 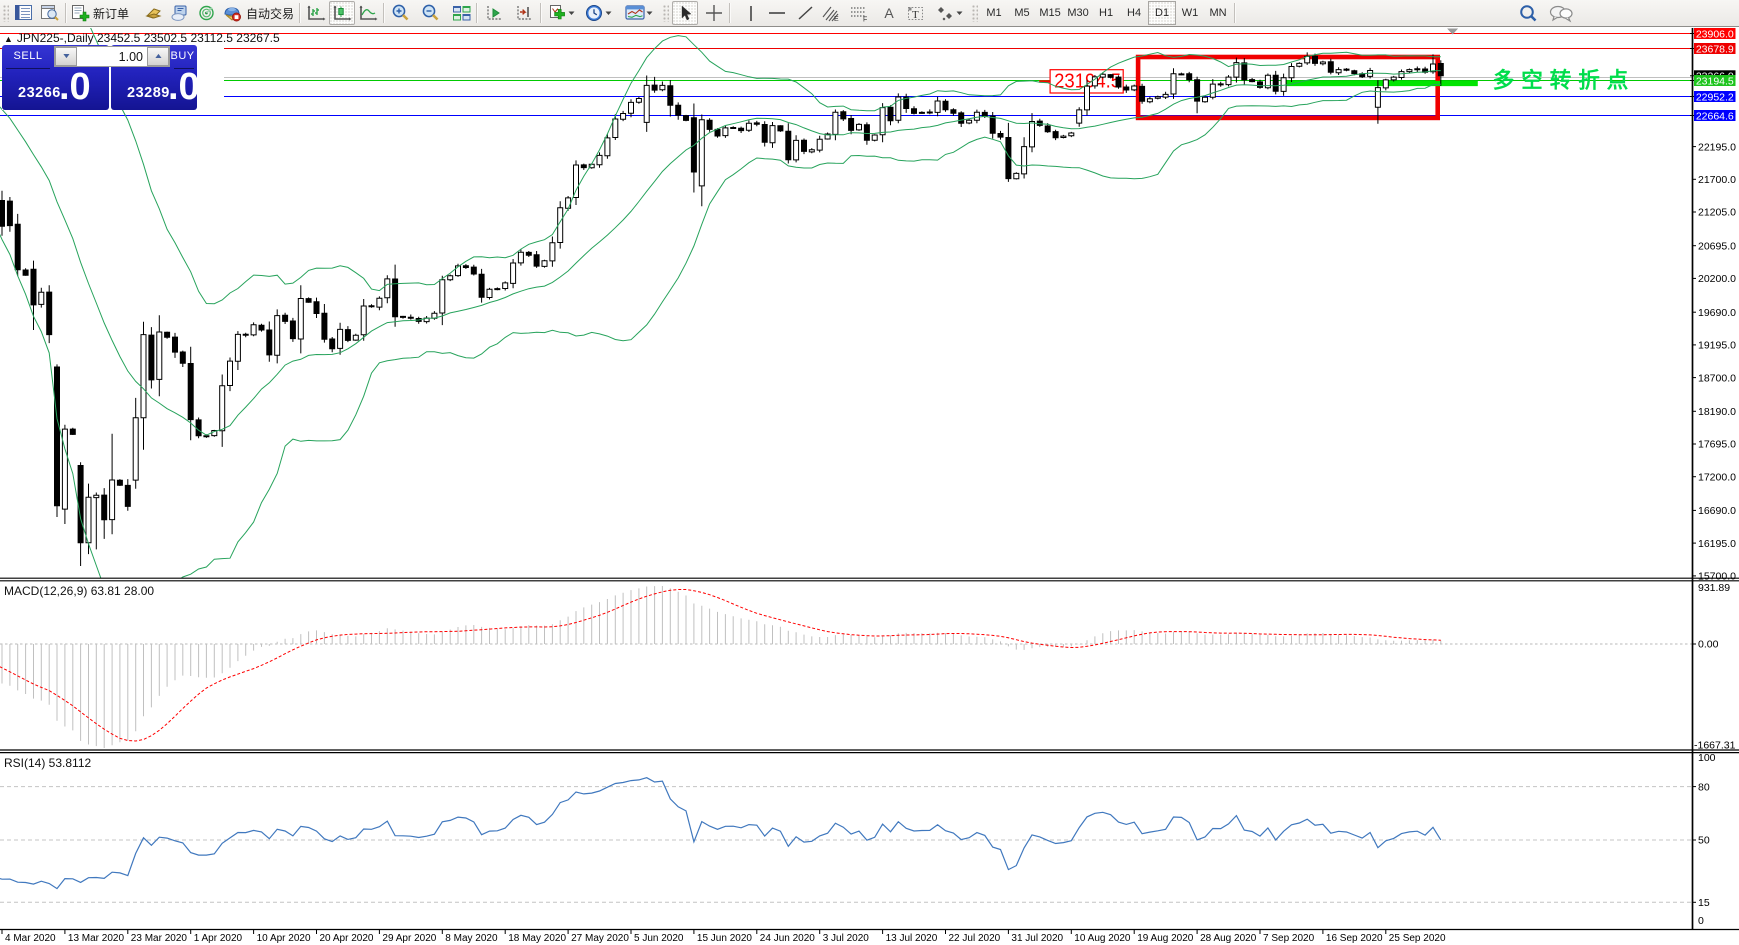 I want to click on crosshair-icon, so click(x=714, y=13).